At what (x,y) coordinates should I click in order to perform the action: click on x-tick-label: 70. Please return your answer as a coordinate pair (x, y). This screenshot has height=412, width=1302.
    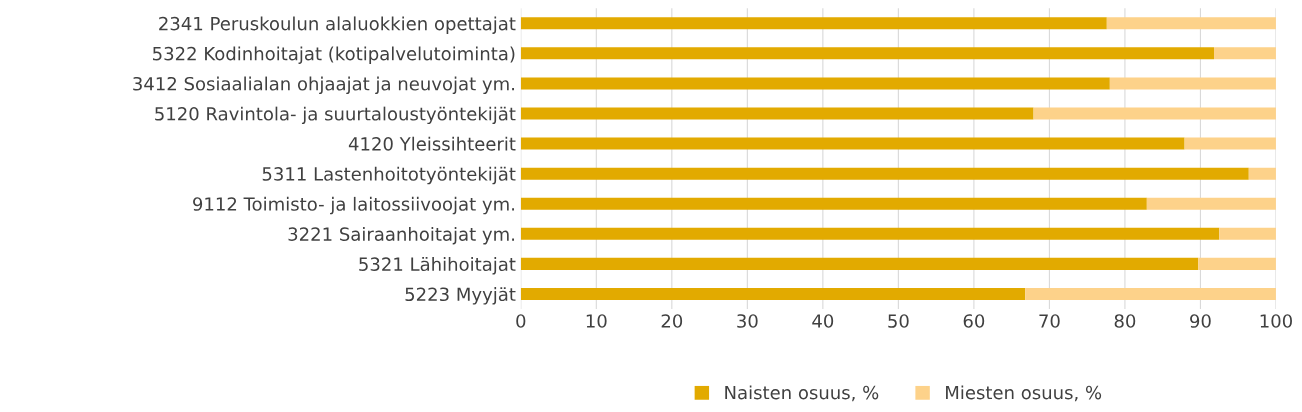
    Looking at the image, I should click on (1049, 321).